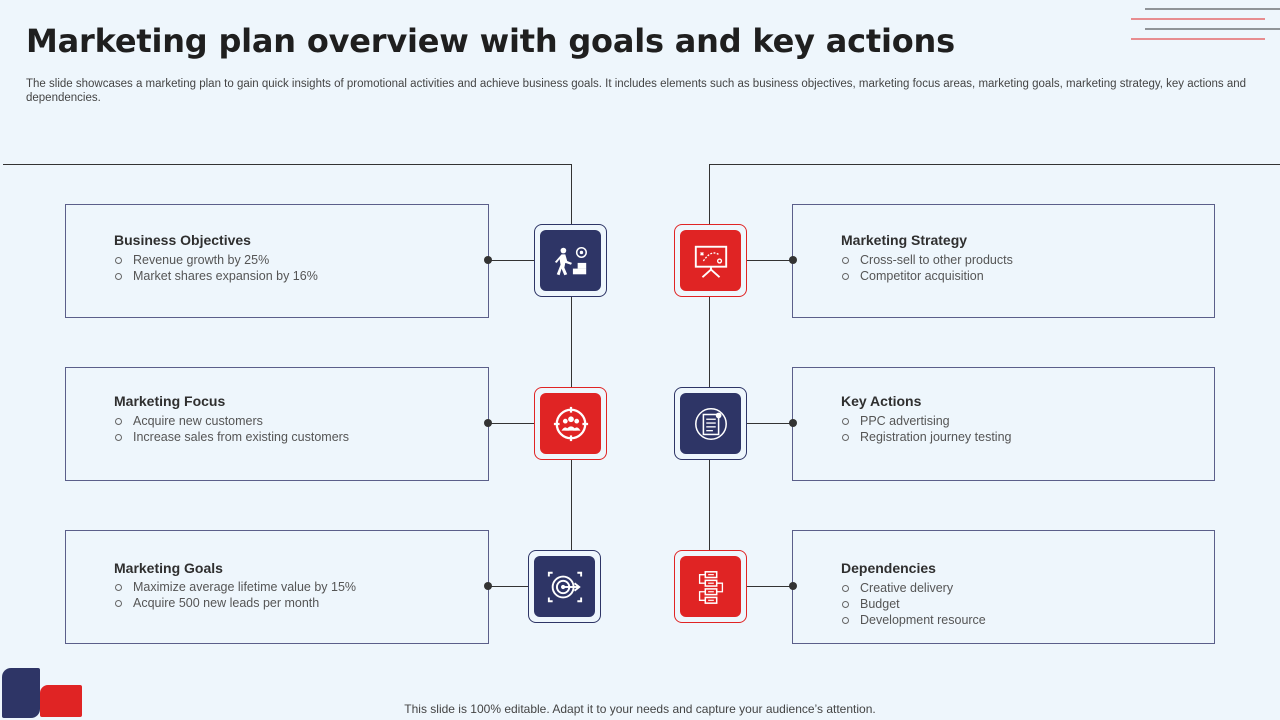  What do you see at coordinates (231, 421) in the screenshot?
I see `list-item: Acquire new customers` at bounding box center [231, 421].